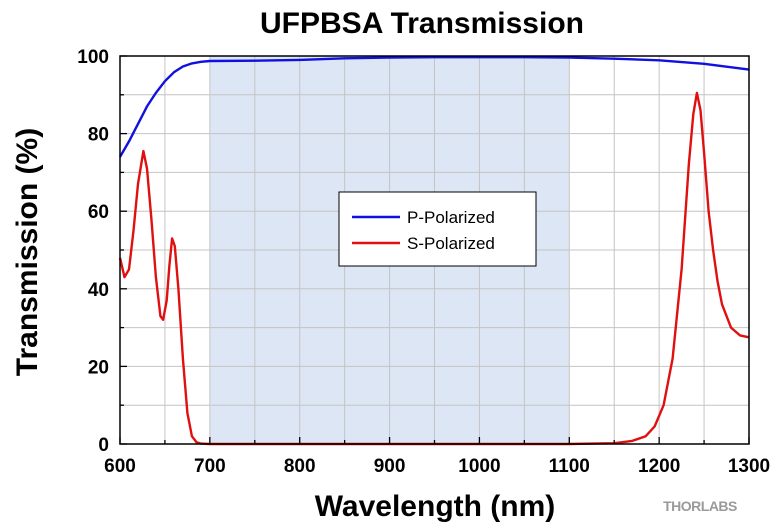 The image size is (780, 532). What do you see at coordinates (700, 506) in the screenshot?
I see `thorlabs-logo: THORLABS` at bounding box center [700, 506].